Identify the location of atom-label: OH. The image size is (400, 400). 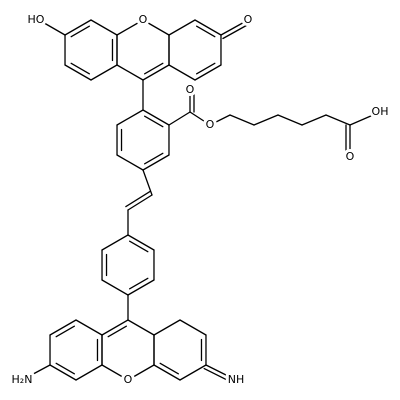
(380, 111).